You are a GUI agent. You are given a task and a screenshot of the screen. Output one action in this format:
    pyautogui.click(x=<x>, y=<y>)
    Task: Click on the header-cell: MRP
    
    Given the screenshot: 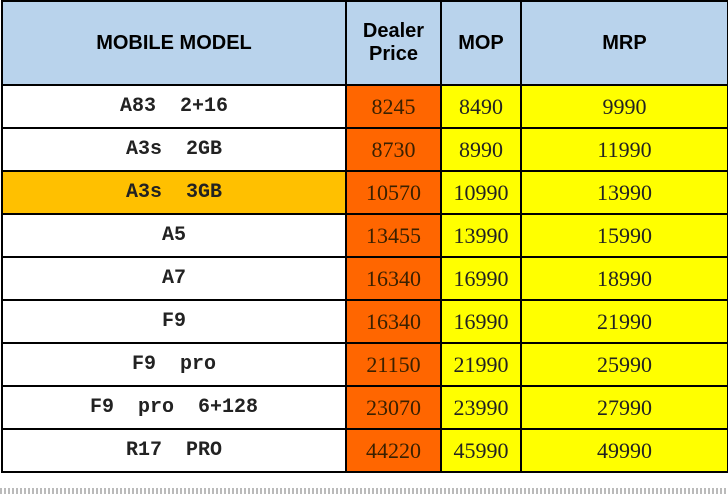 What is the action you would take?
    pyautogui.click(x=624, y=43)
    